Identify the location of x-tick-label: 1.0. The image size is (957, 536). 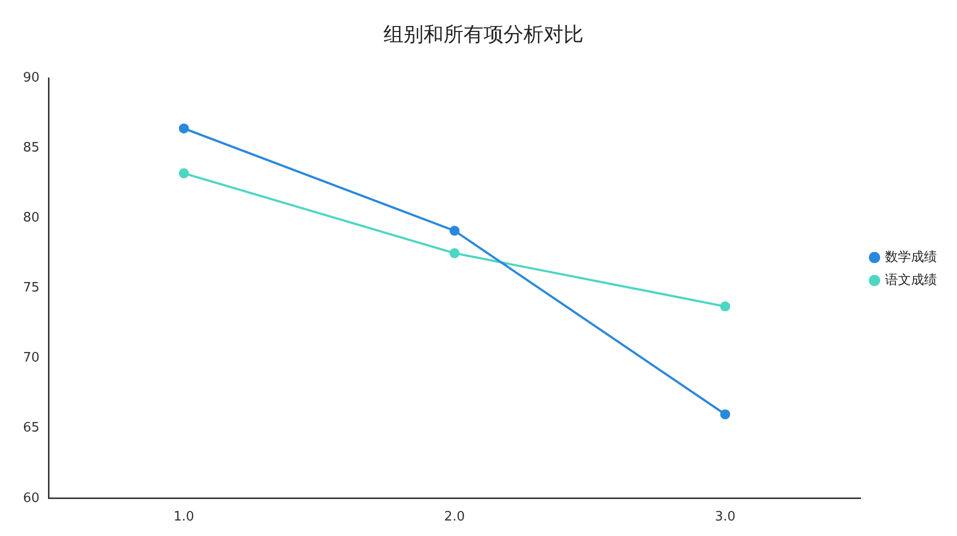
(184, 517).